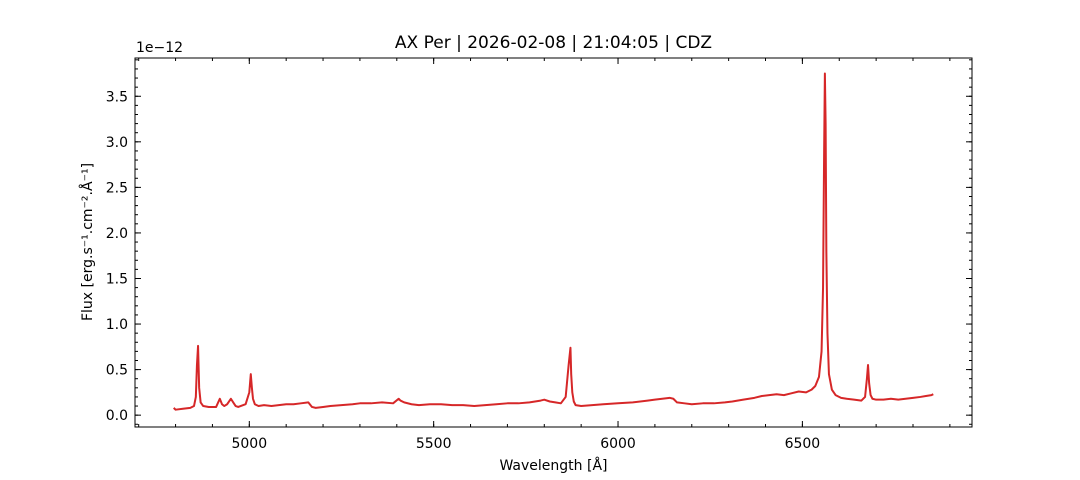 The height and width of the screenshot is (480, 1080). I want to click on x-tick-label: 6500, so click(803, 444).